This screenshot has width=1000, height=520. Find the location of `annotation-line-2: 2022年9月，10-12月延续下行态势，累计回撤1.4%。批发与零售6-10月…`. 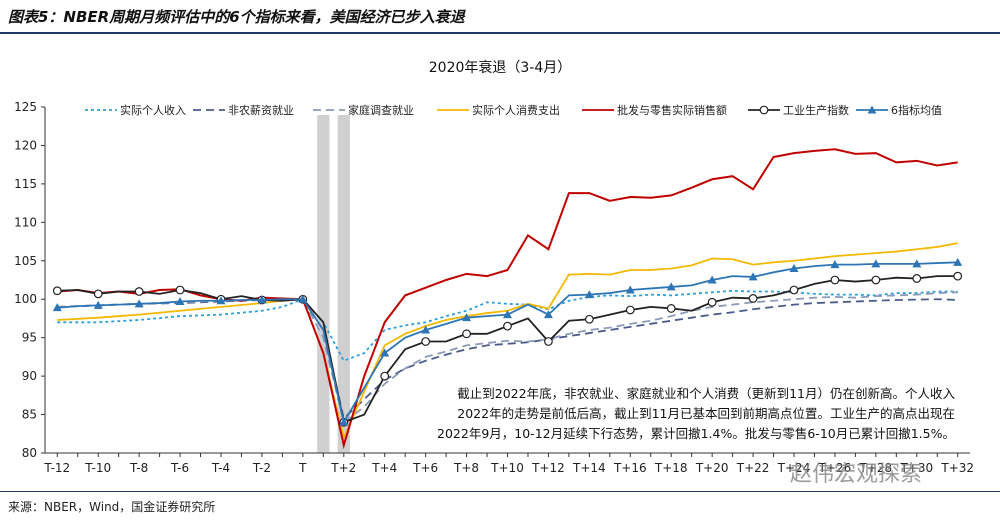

annotation-line-2: 2022年9月，10-12月延续下行态势，累计回撤1.4%。批发与零售6-10月… is located at coordinates (696, 433).